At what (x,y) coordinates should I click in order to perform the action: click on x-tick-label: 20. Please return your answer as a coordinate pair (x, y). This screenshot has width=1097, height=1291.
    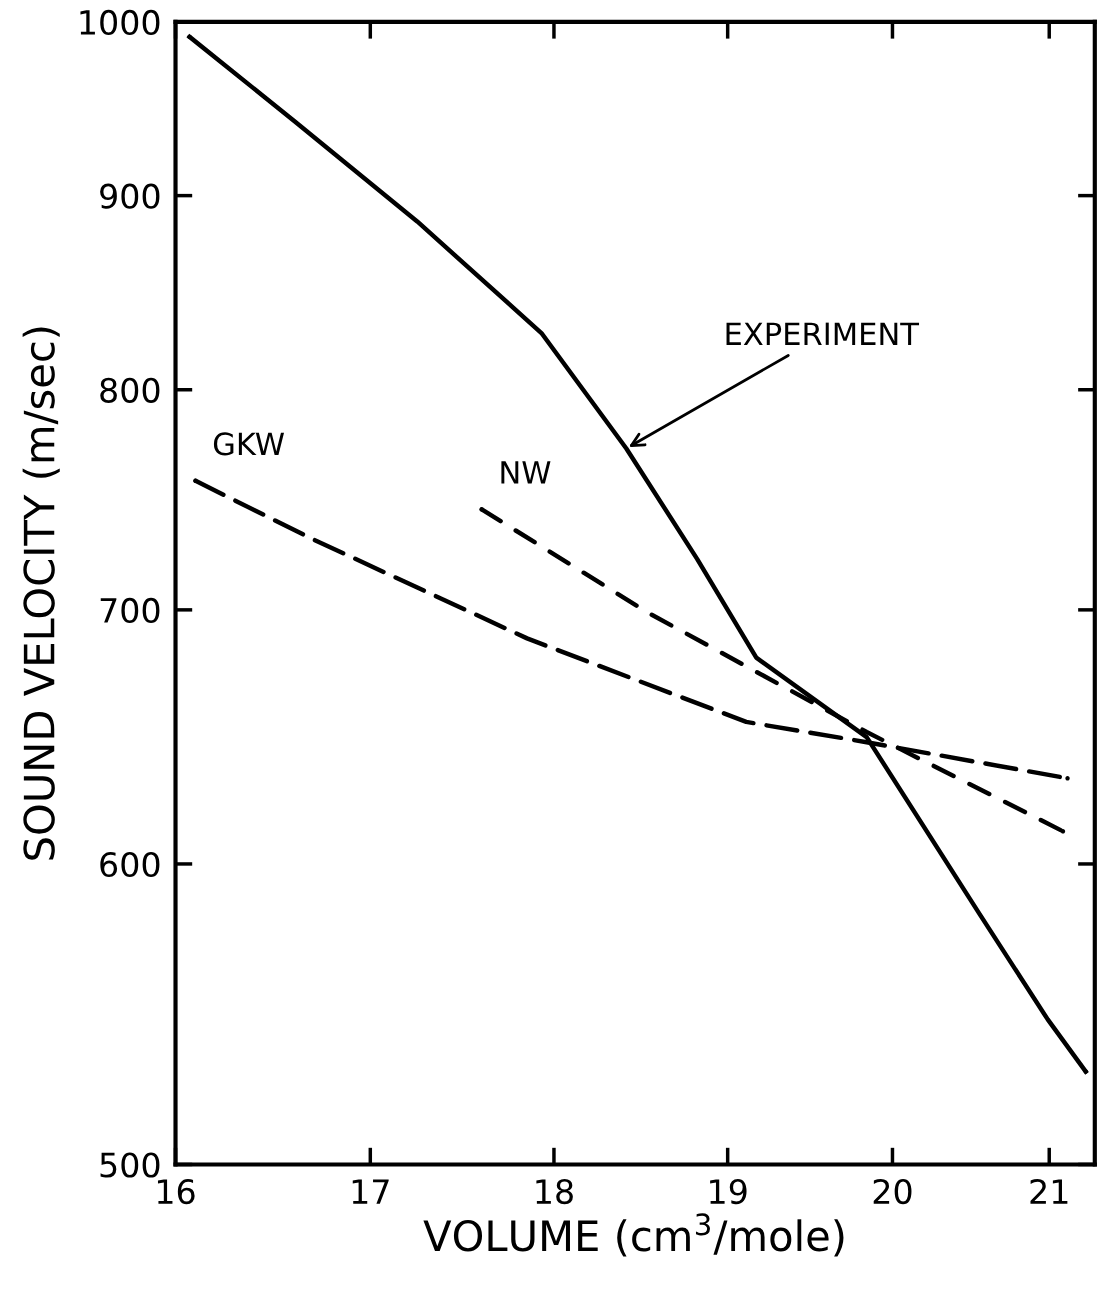
    Looking at the image, I should click on (892, 1191).